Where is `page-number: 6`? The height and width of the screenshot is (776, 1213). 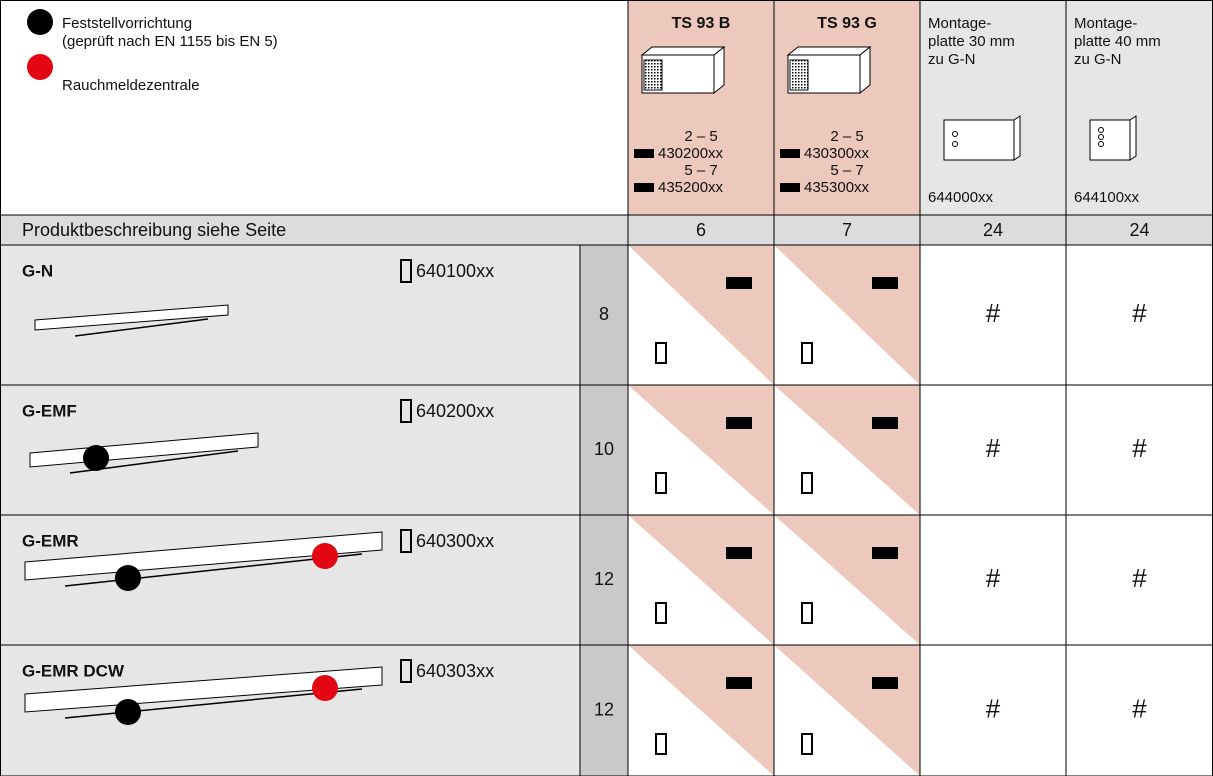
page-number: 6 is located at coordinates (701, 230).